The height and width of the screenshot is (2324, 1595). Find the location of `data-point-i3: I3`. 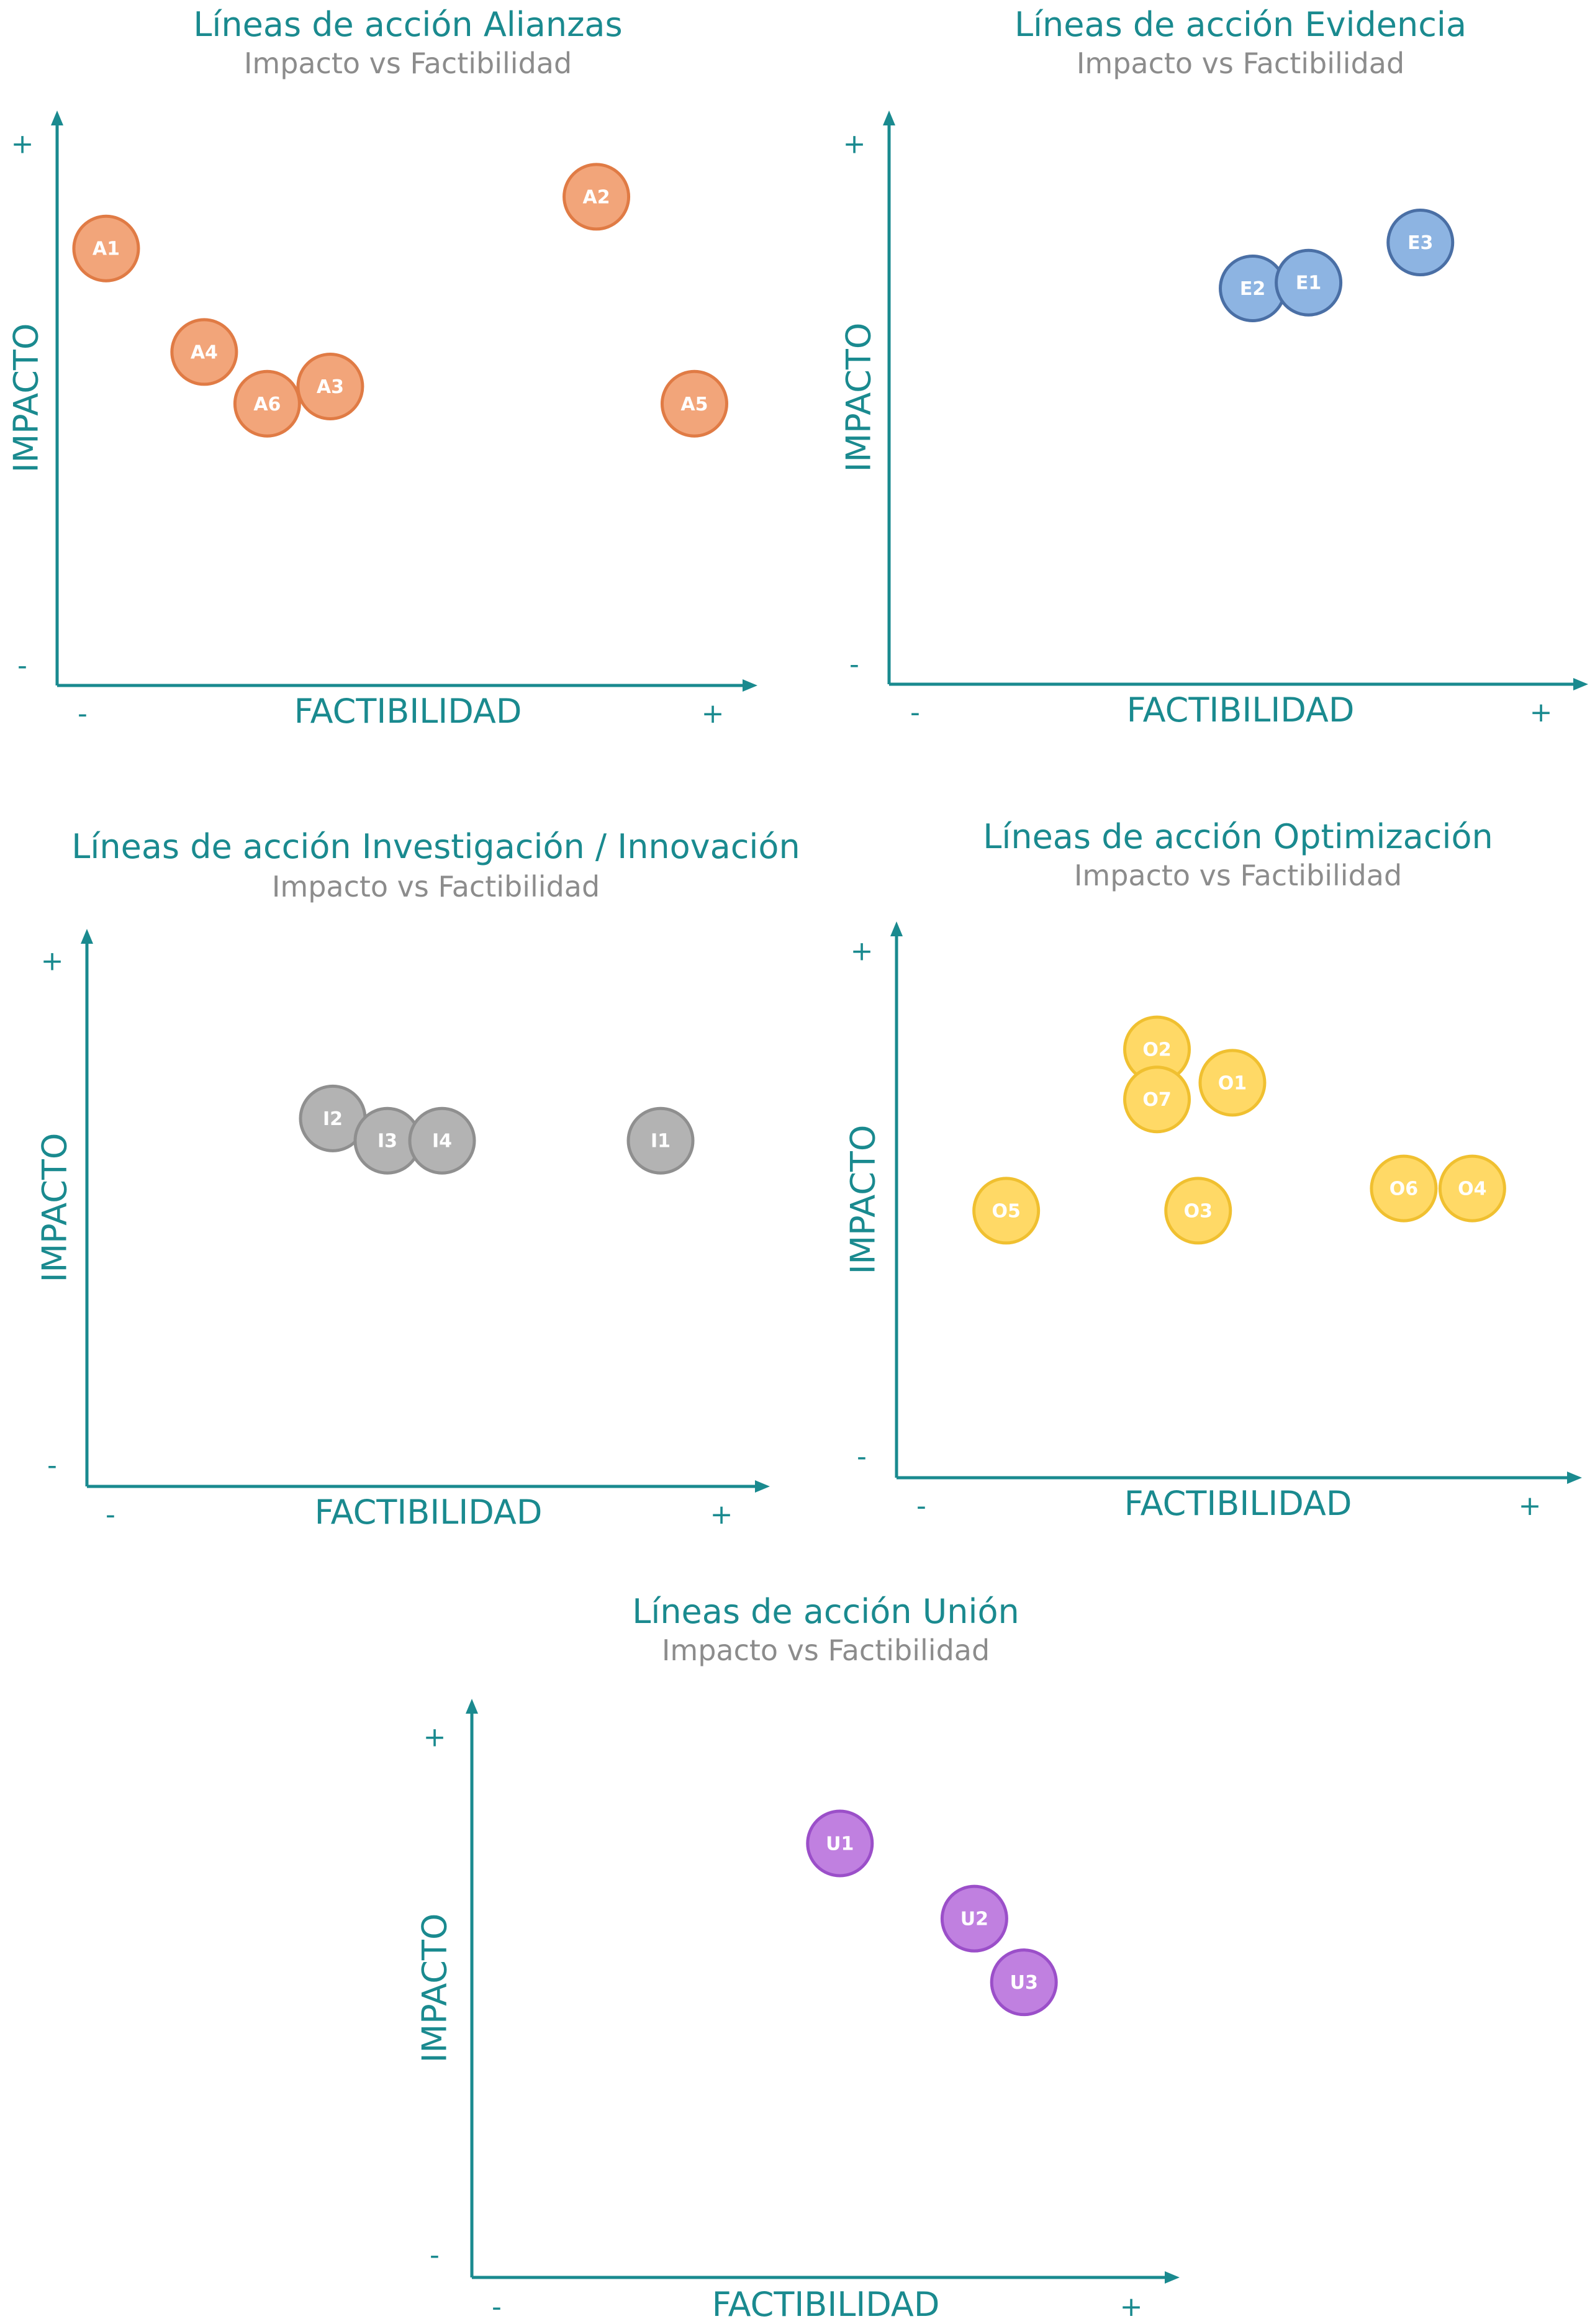

data-point-i3: I3 is located at coordinates (388, 1140).